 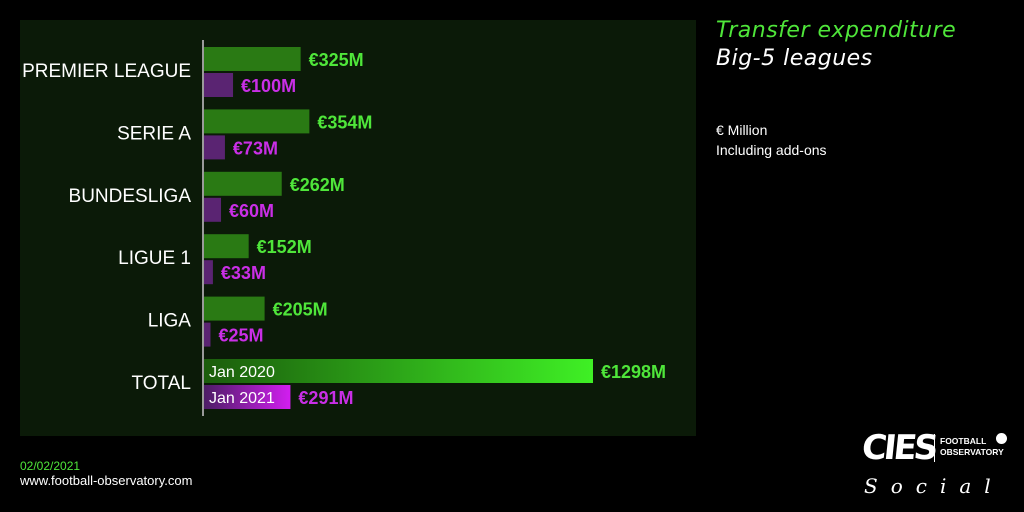 What do you see at coordinates (284, 247) in the screenshot?
I see `value-label-jan2020-ligue-1: €152M` at bounding box center [284, 247].